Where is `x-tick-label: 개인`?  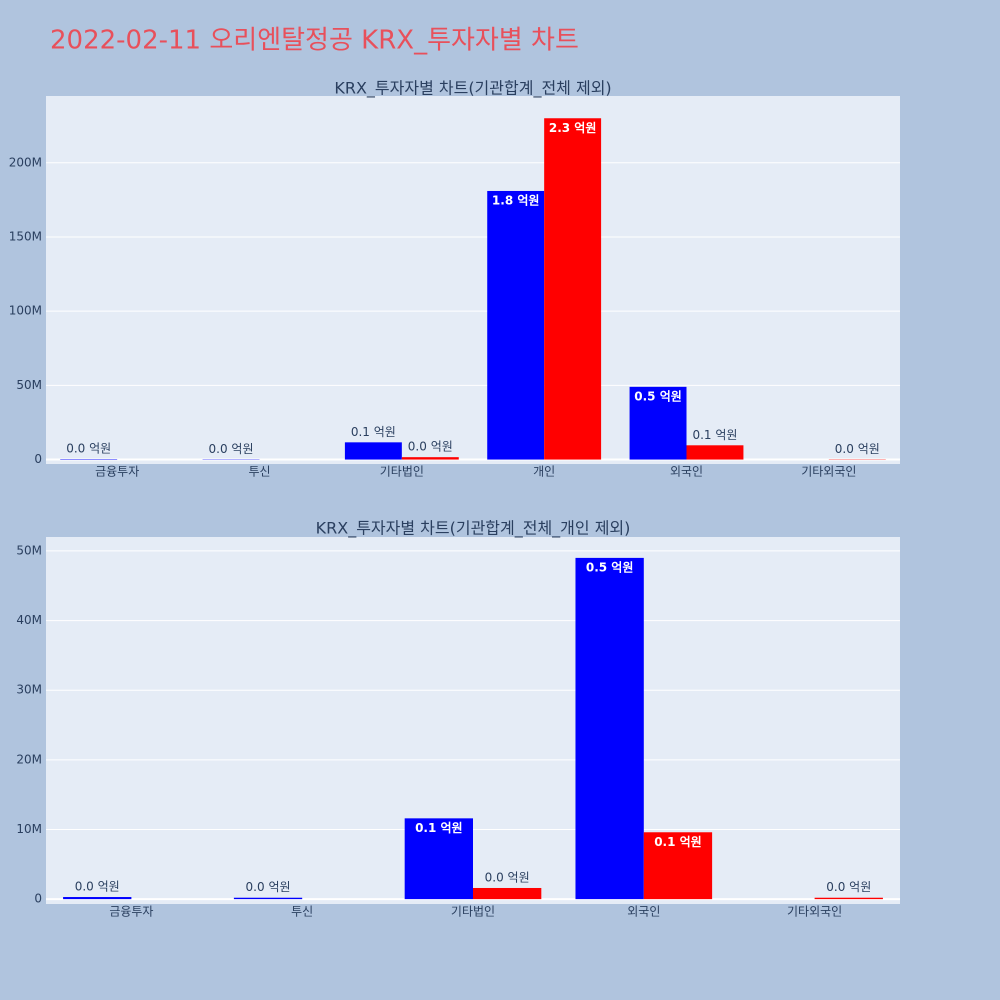 x-tick-label: 개인 is located at coordinates (544, 472).